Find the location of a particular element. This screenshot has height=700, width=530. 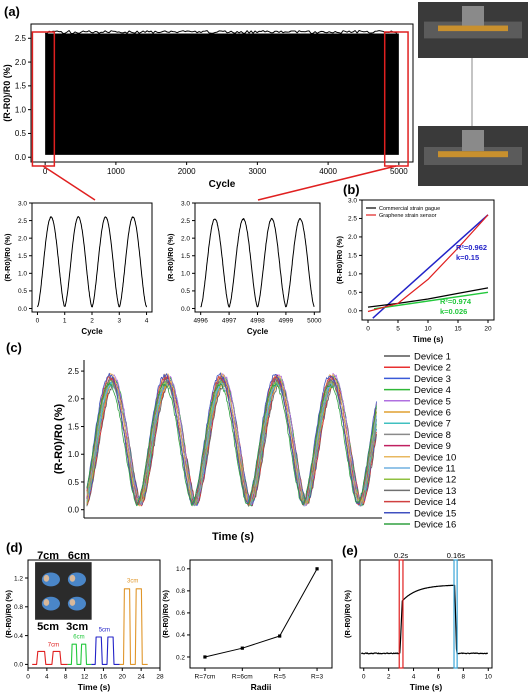

x-tick-label: 4 is located at coordinates (47, 677).